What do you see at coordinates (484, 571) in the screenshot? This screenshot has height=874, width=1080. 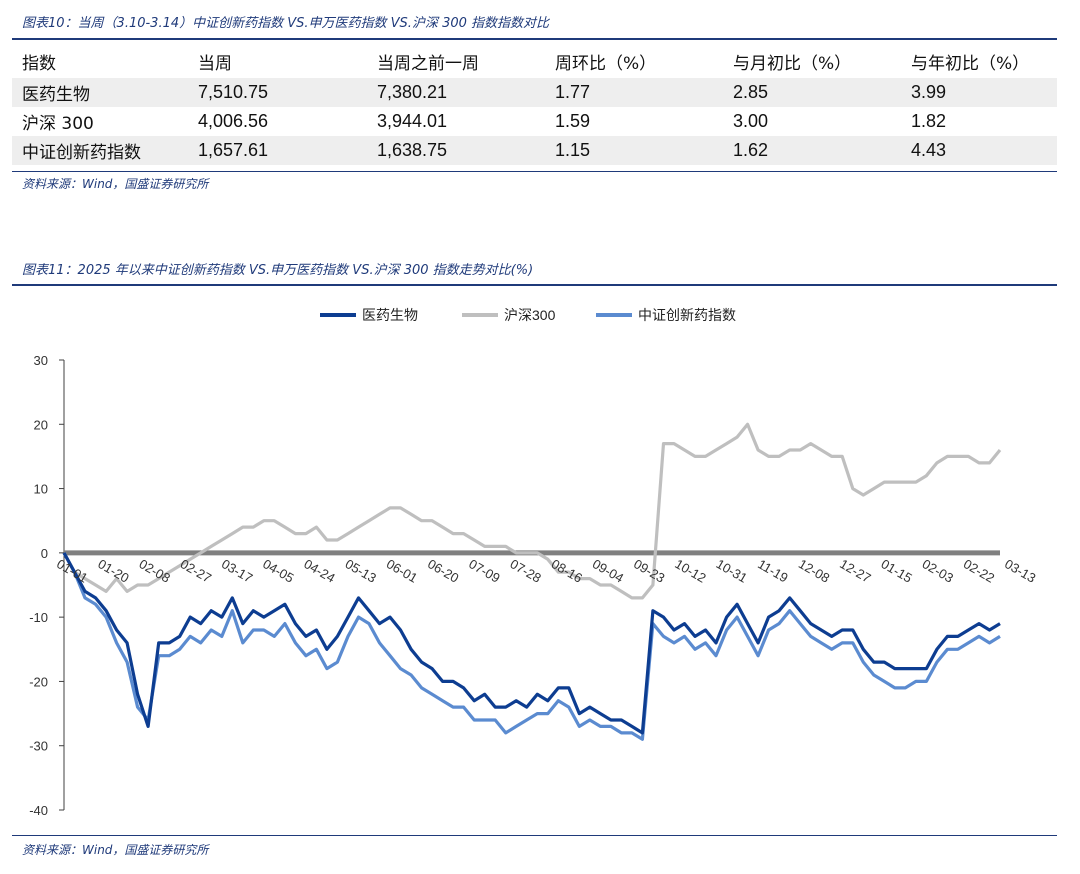 I see `x-tick-label: 07-09` at bounding box center [484, 571].